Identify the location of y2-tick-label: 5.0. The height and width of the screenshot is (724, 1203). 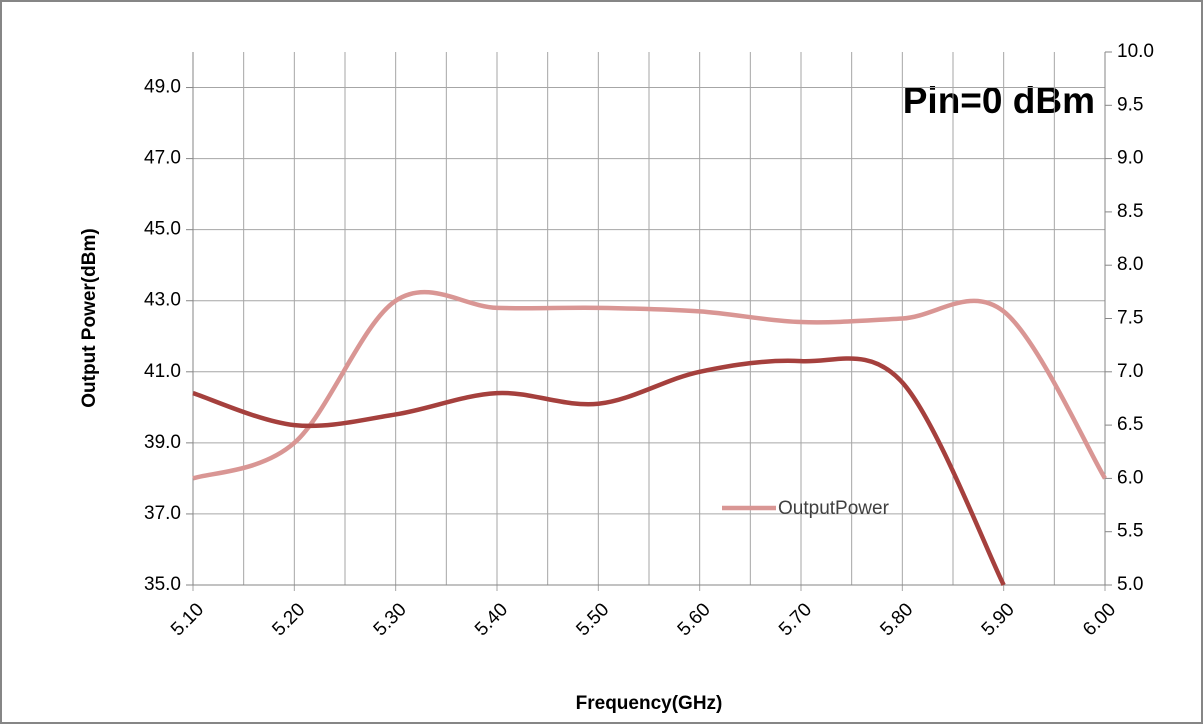
(1130, 584).